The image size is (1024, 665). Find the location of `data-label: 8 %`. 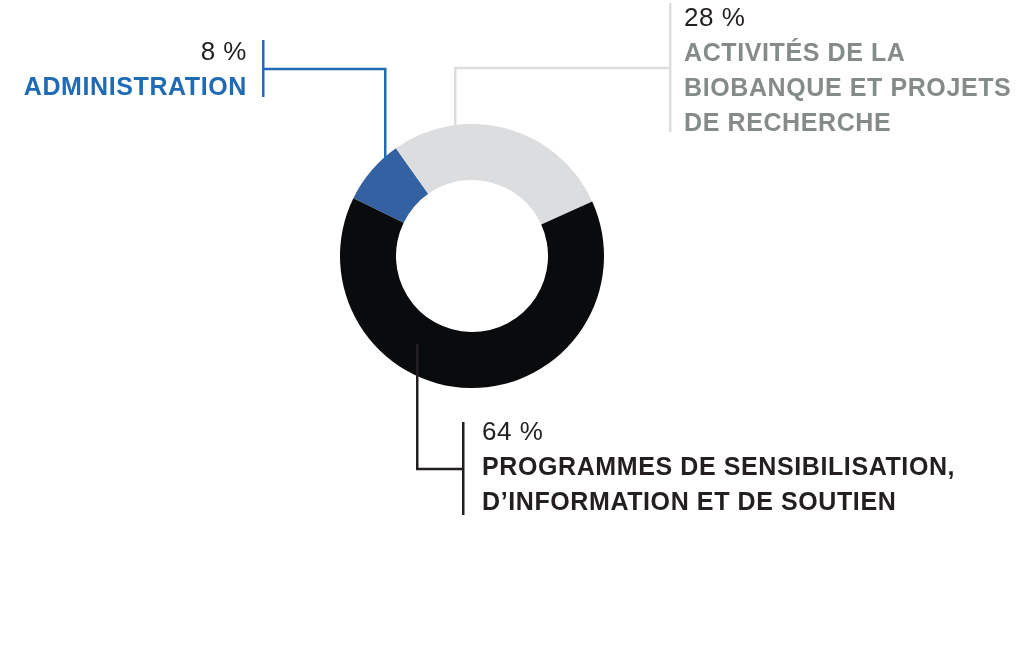

data-label: 8 % is located at coordinates (223, 51).